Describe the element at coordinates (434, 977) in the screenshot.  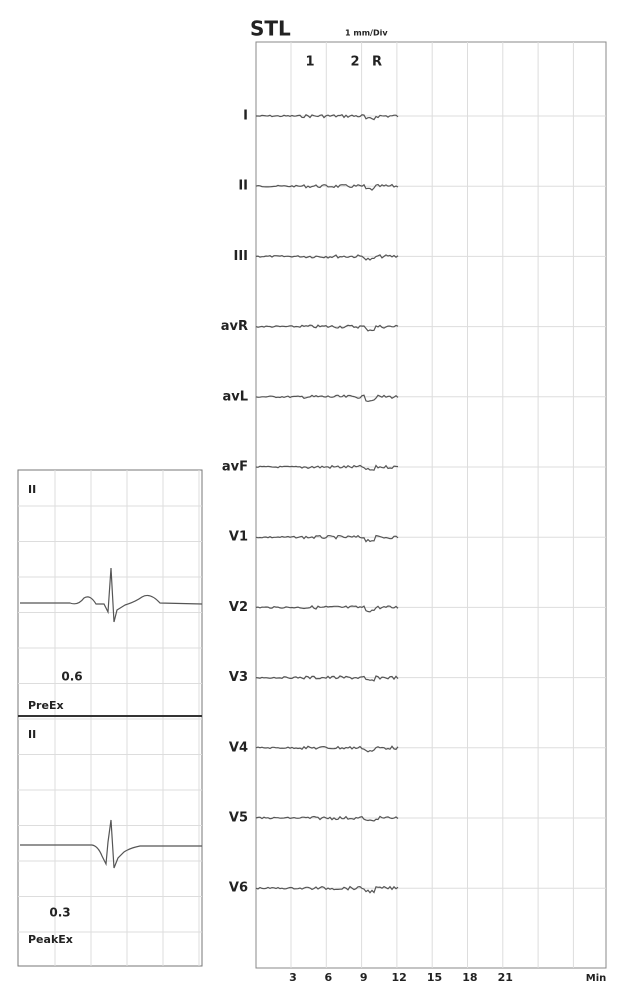
I see `x-tick-label: 15` at that location.